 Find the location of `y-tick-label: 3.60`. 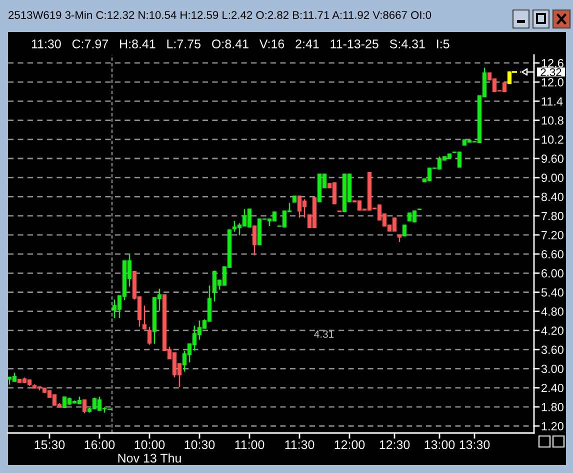

y-tick-label: 3.60 is located at coordinates (552, 350).